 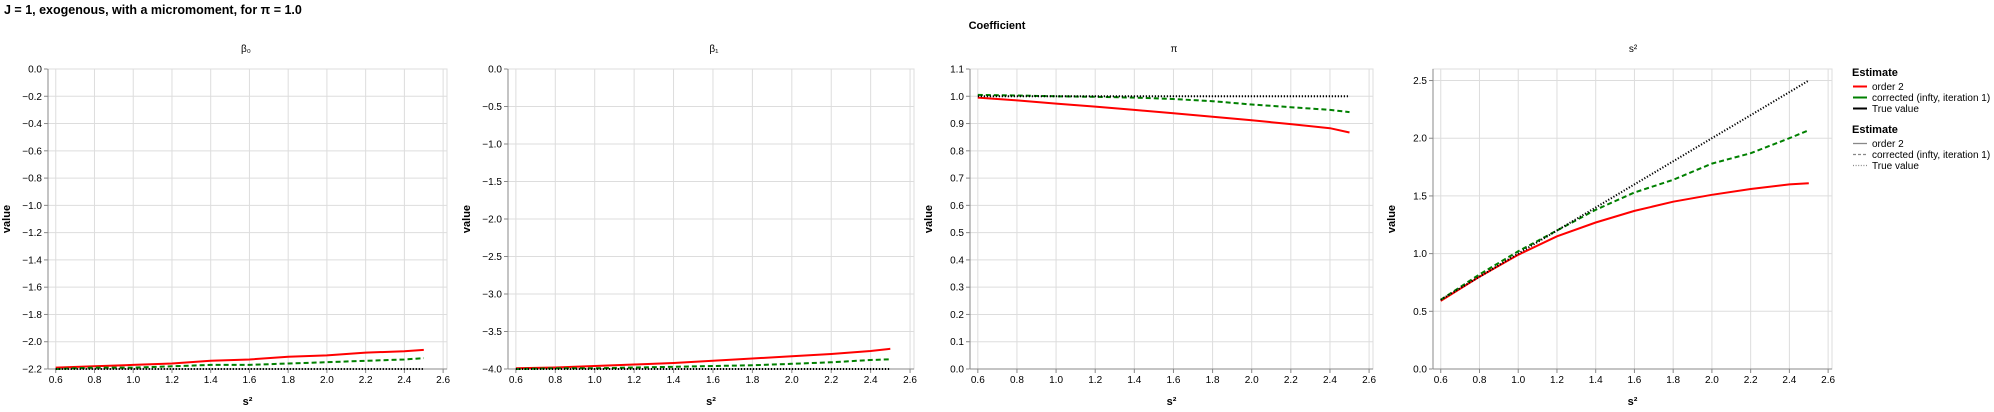 What do you see at coordinates (1420, 196) in the screenshot?
I see `y-tick-label: 1.5` at bounding box center [1420, 196].